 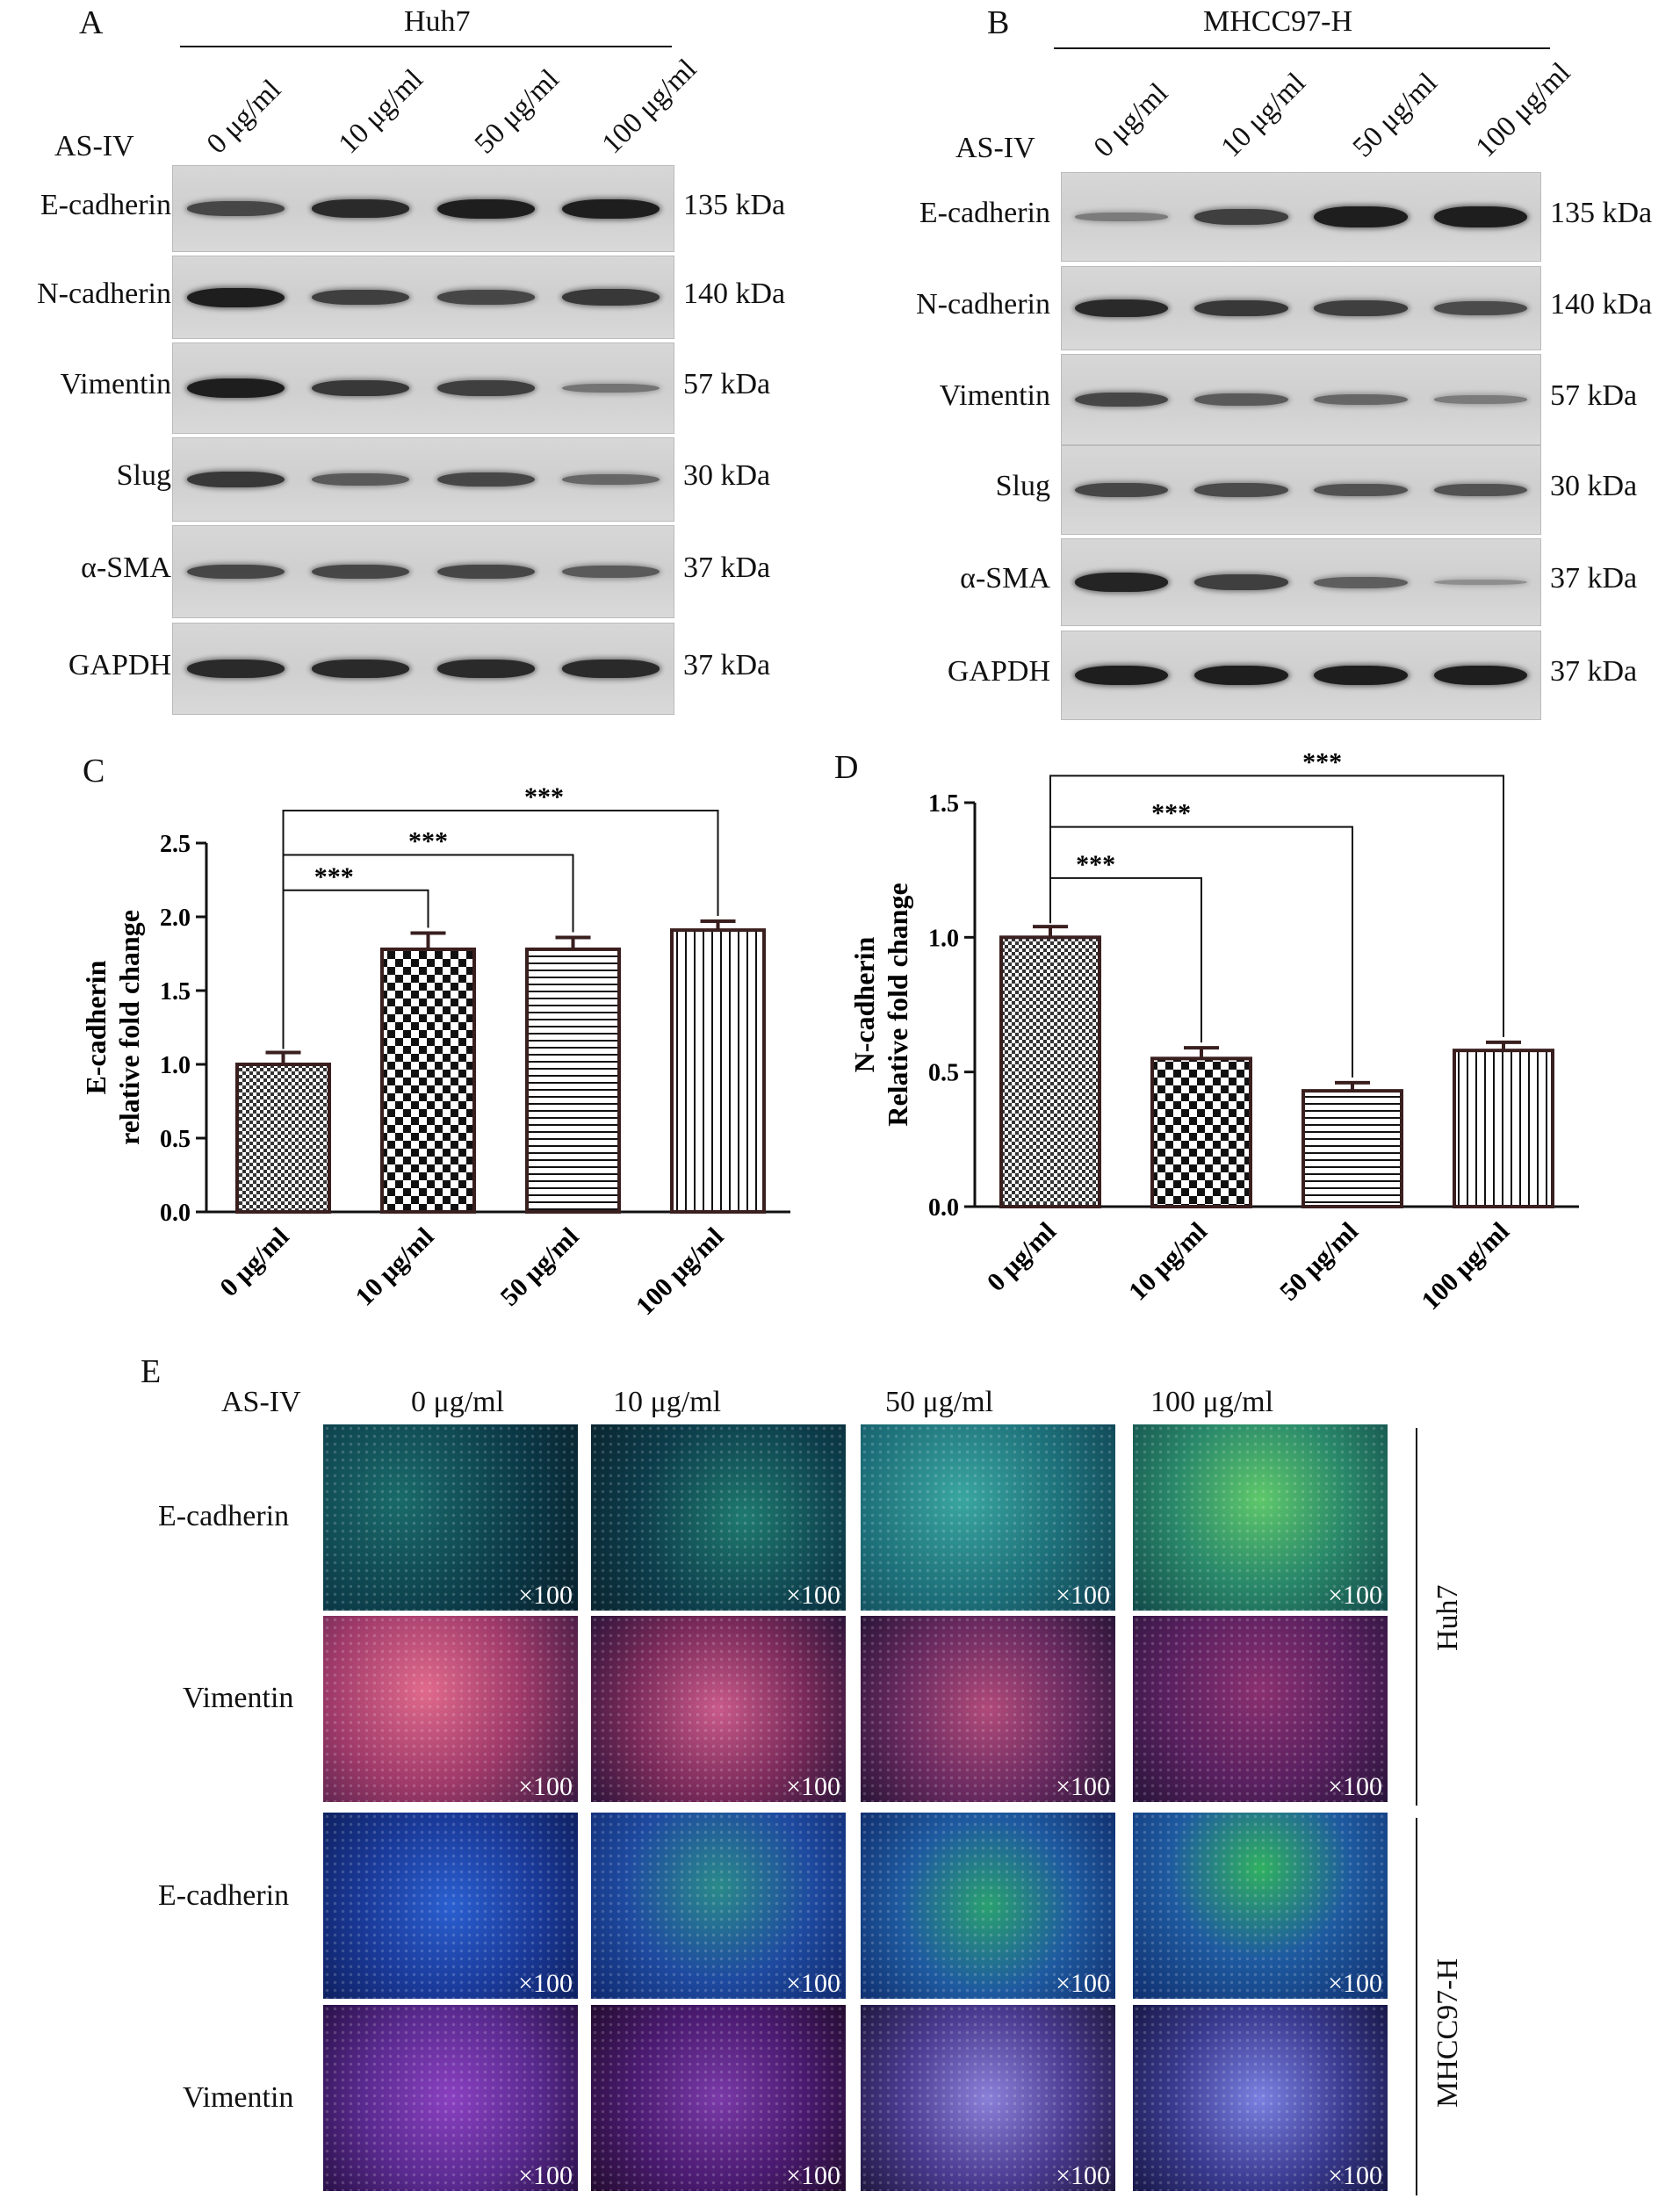 What do you see at coordinates (458, 1402) in the screenshot?
I see `if-dose-0: 0 μg/ml` at bounding box center [458, 1402].